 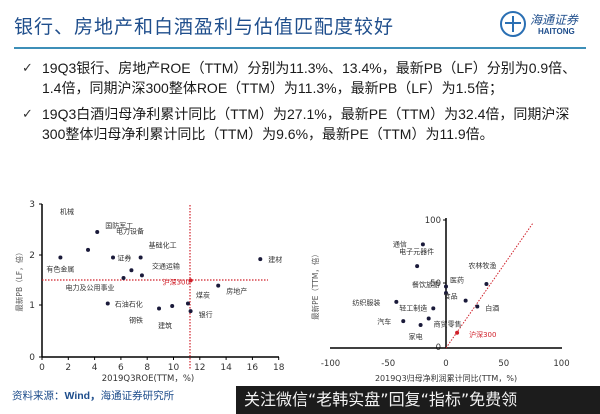 I want to click on source-wind: Wind，, so click(x=82, y=396).